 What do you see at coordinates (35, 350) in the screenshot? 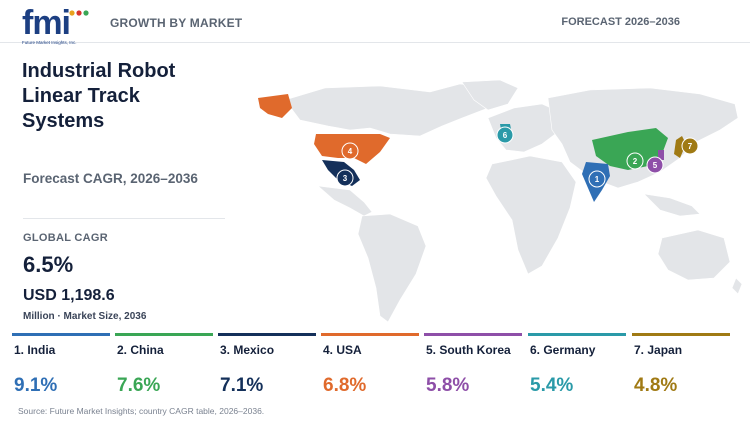
I see `country-name: 1. India` at bounding box center [35, 350].